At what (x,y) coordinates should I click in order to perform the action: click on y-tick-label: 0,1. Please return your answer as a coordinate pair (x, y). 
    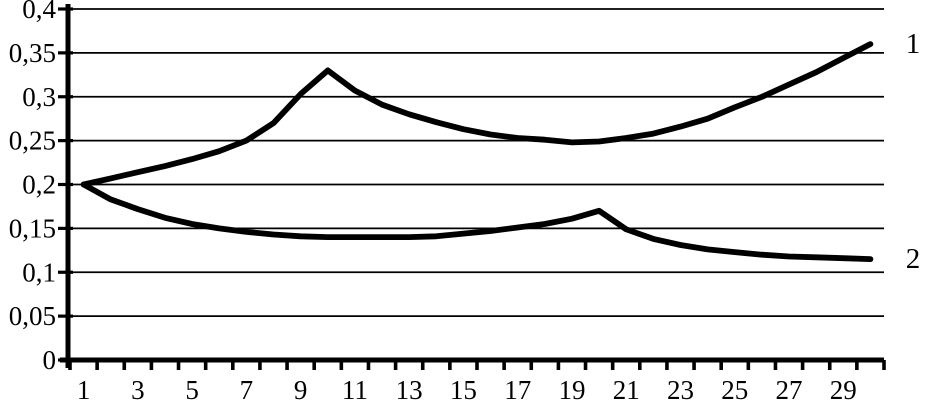
    Looking at the image, I should click on (39, 272).